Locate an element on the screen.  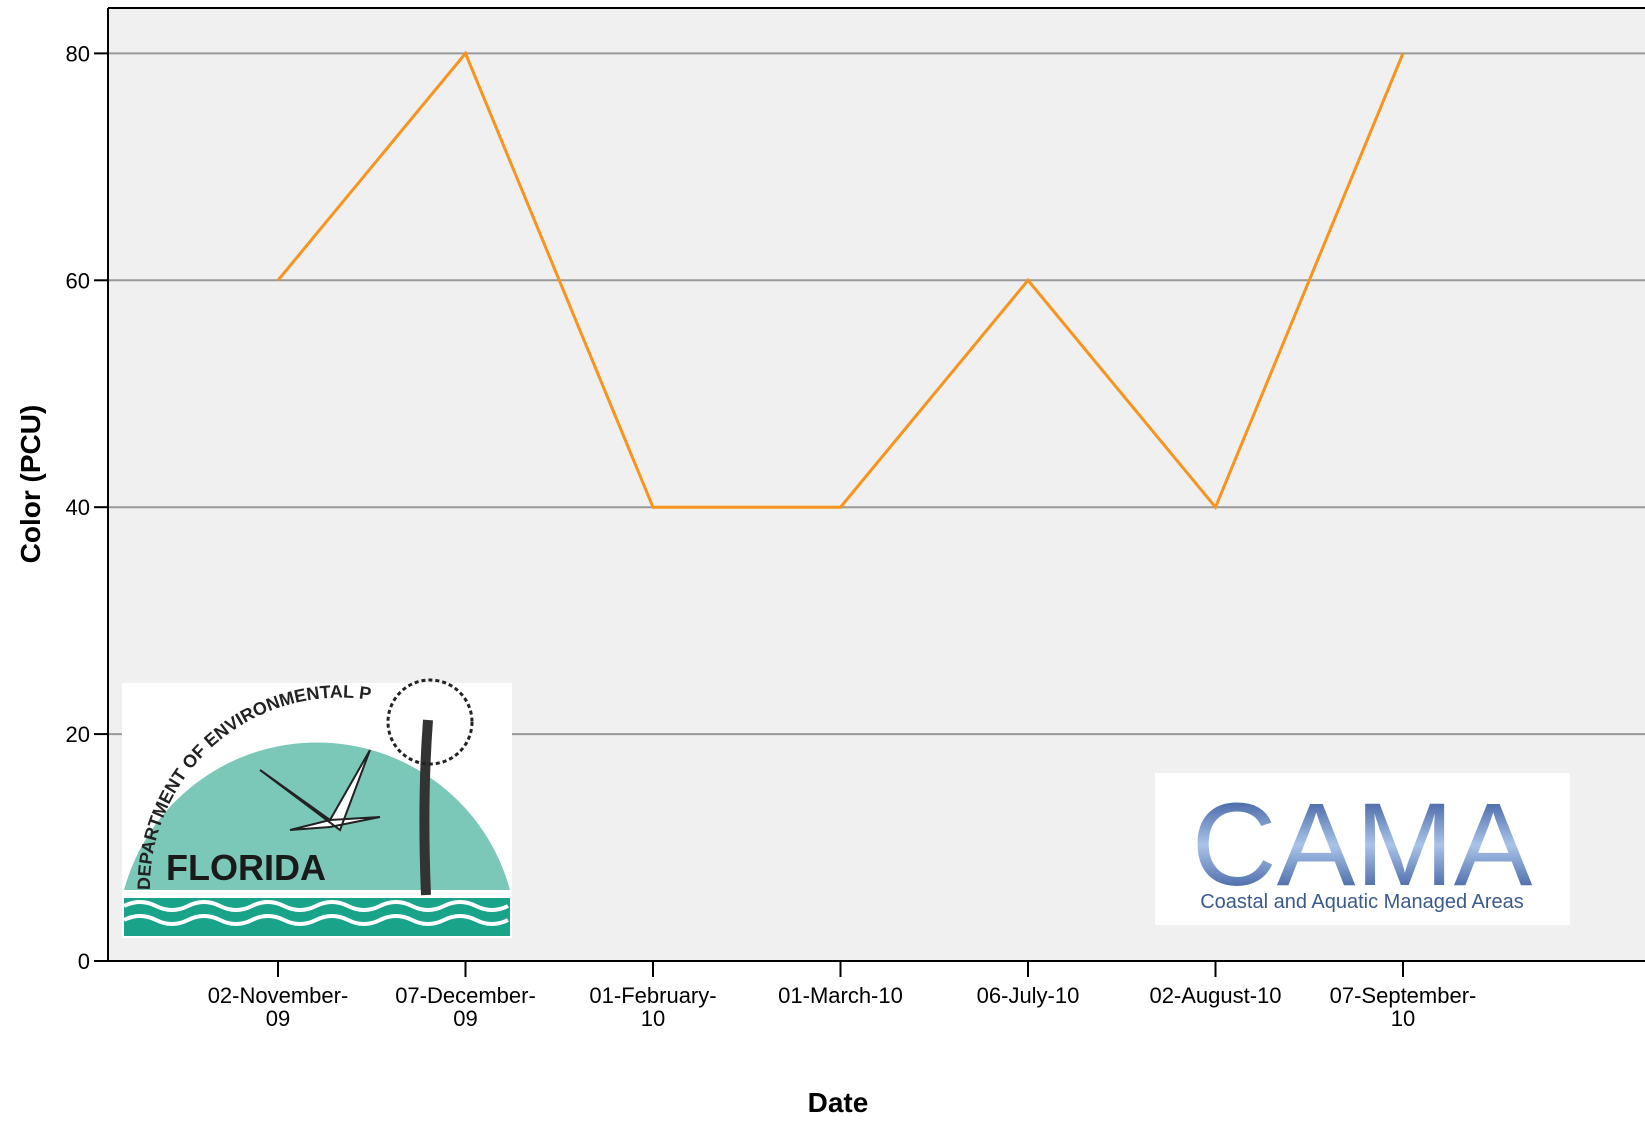
x-tick-label: 02-November-09 is located at coordinates (278, 1007).